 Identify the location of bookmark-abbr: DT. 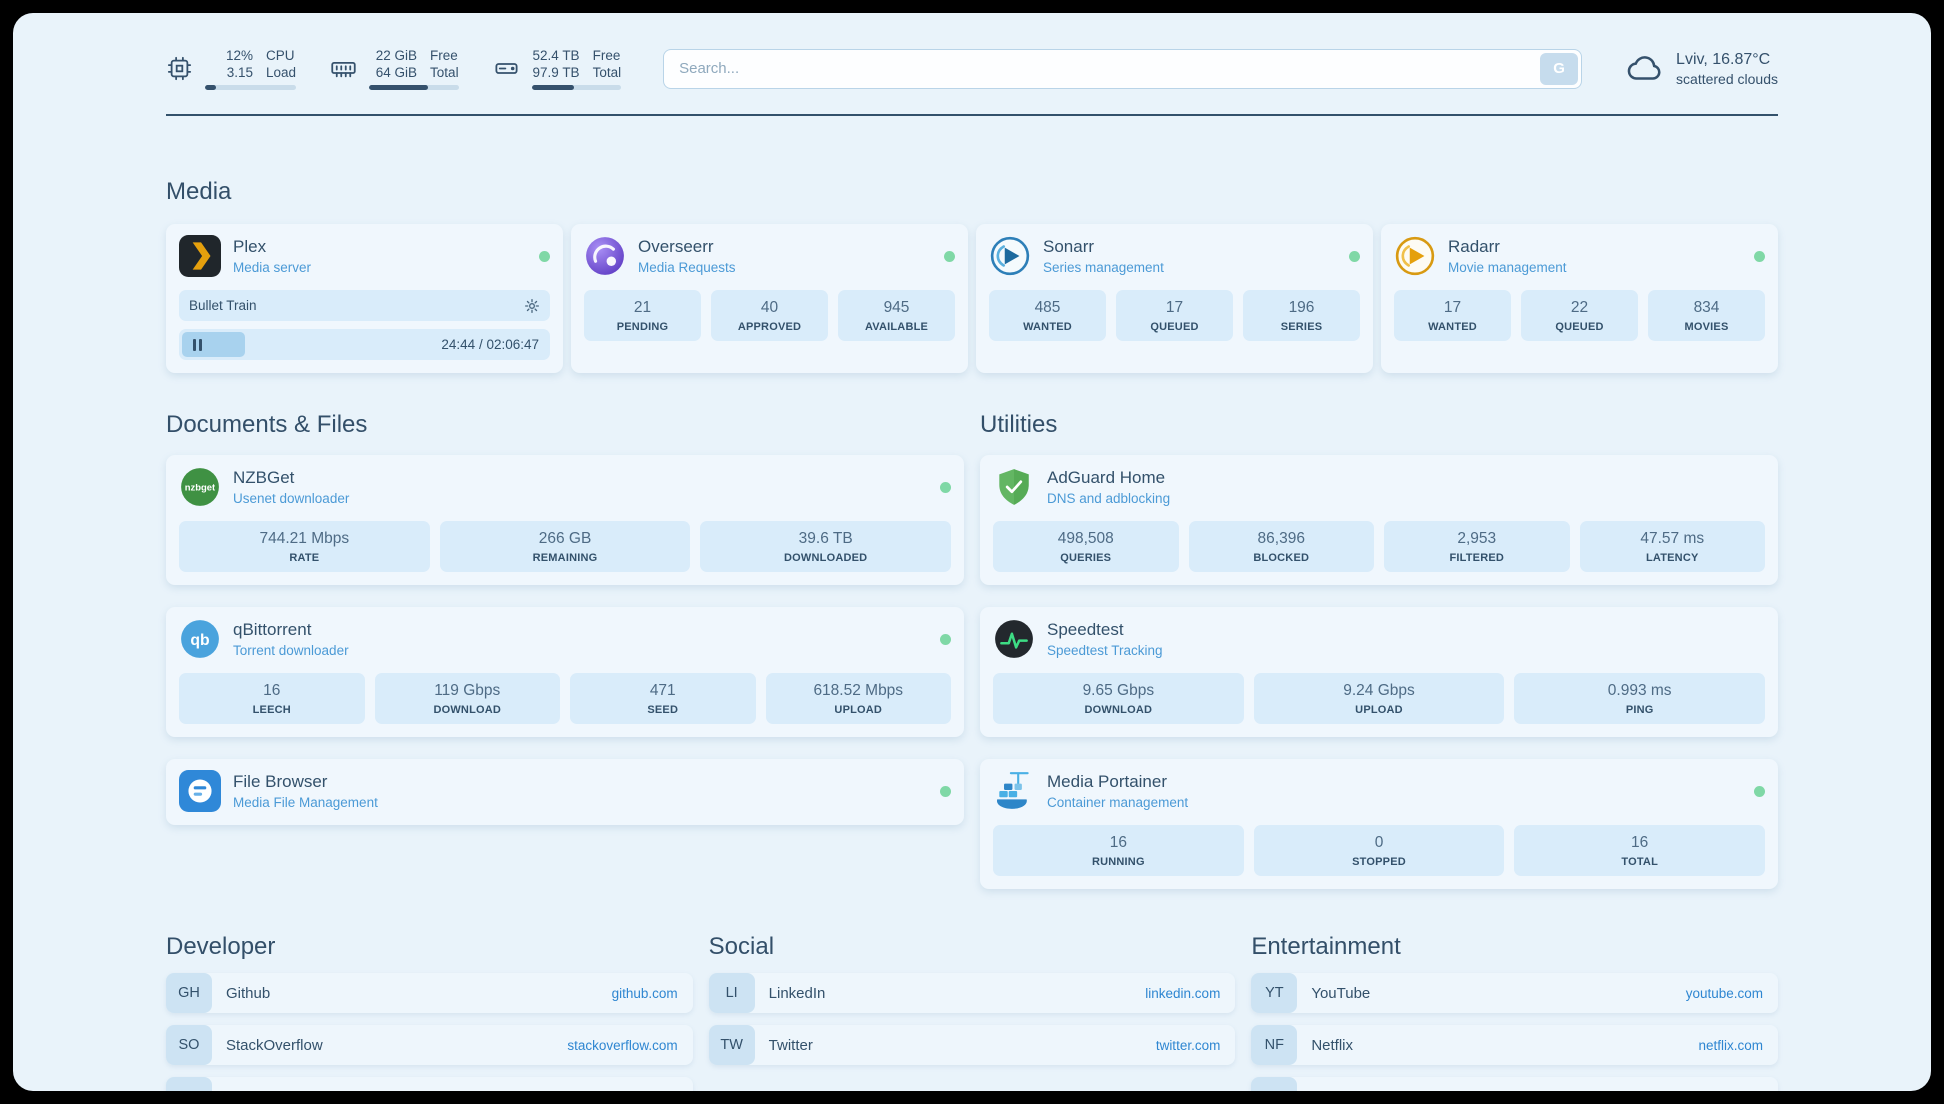
(189, 1084).